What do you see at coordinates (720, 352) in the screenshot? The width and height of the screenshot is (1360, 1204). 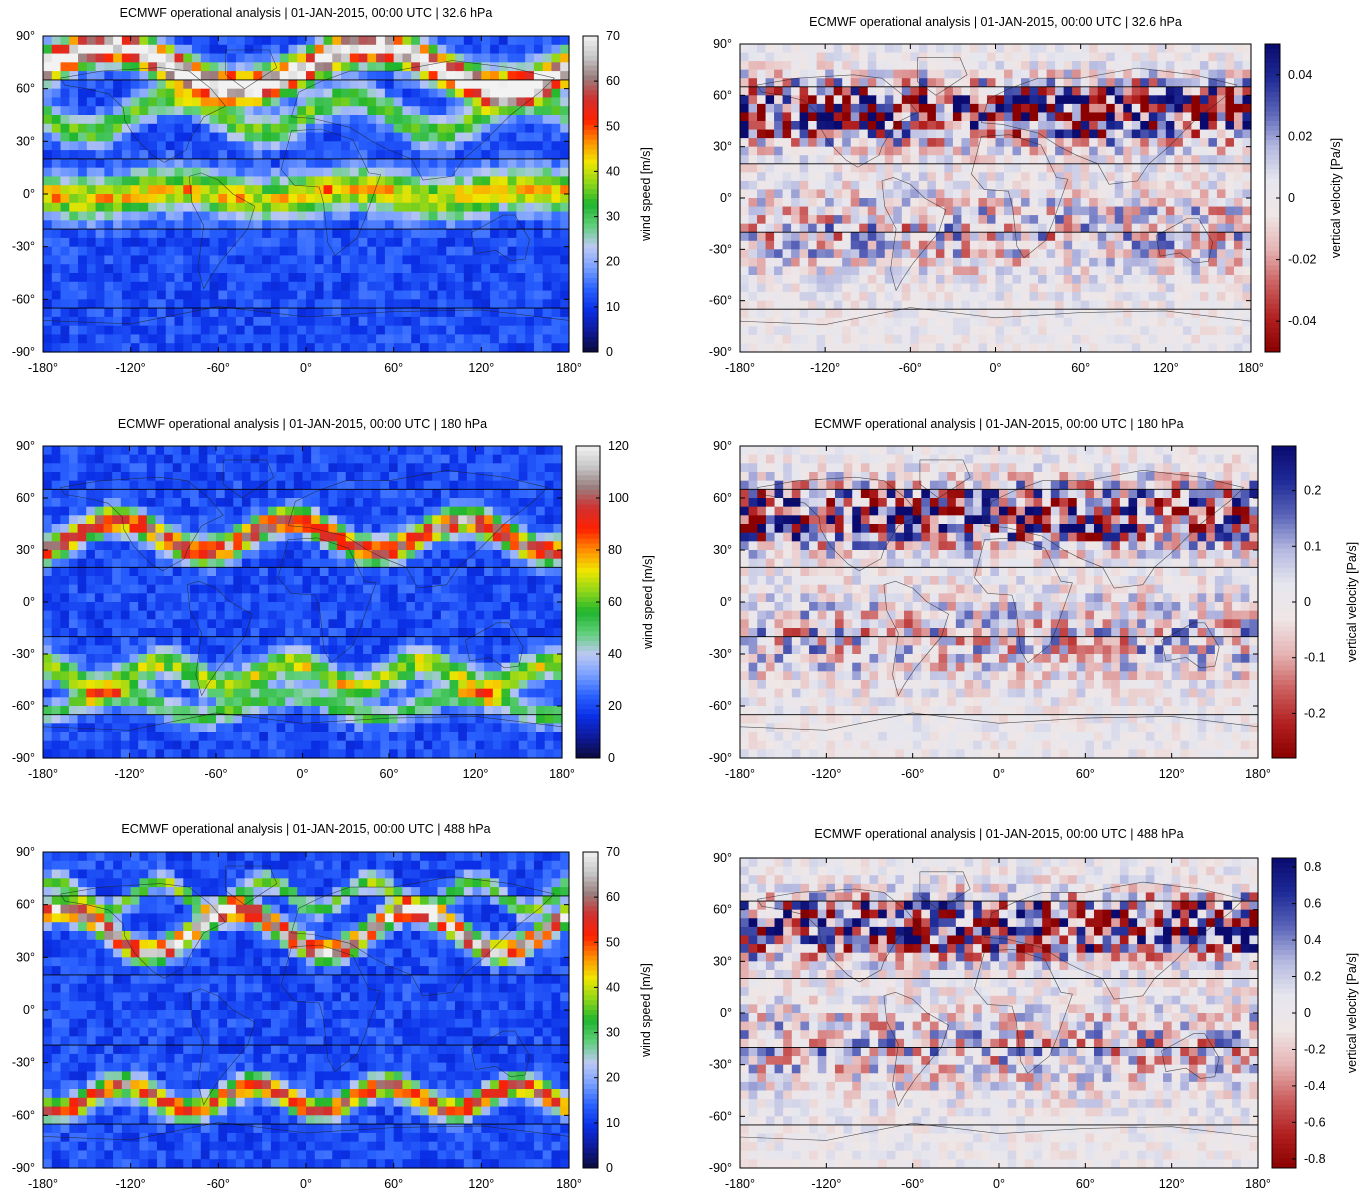 I see `y-tick-label: -90°` at bounding box center [720, 352].